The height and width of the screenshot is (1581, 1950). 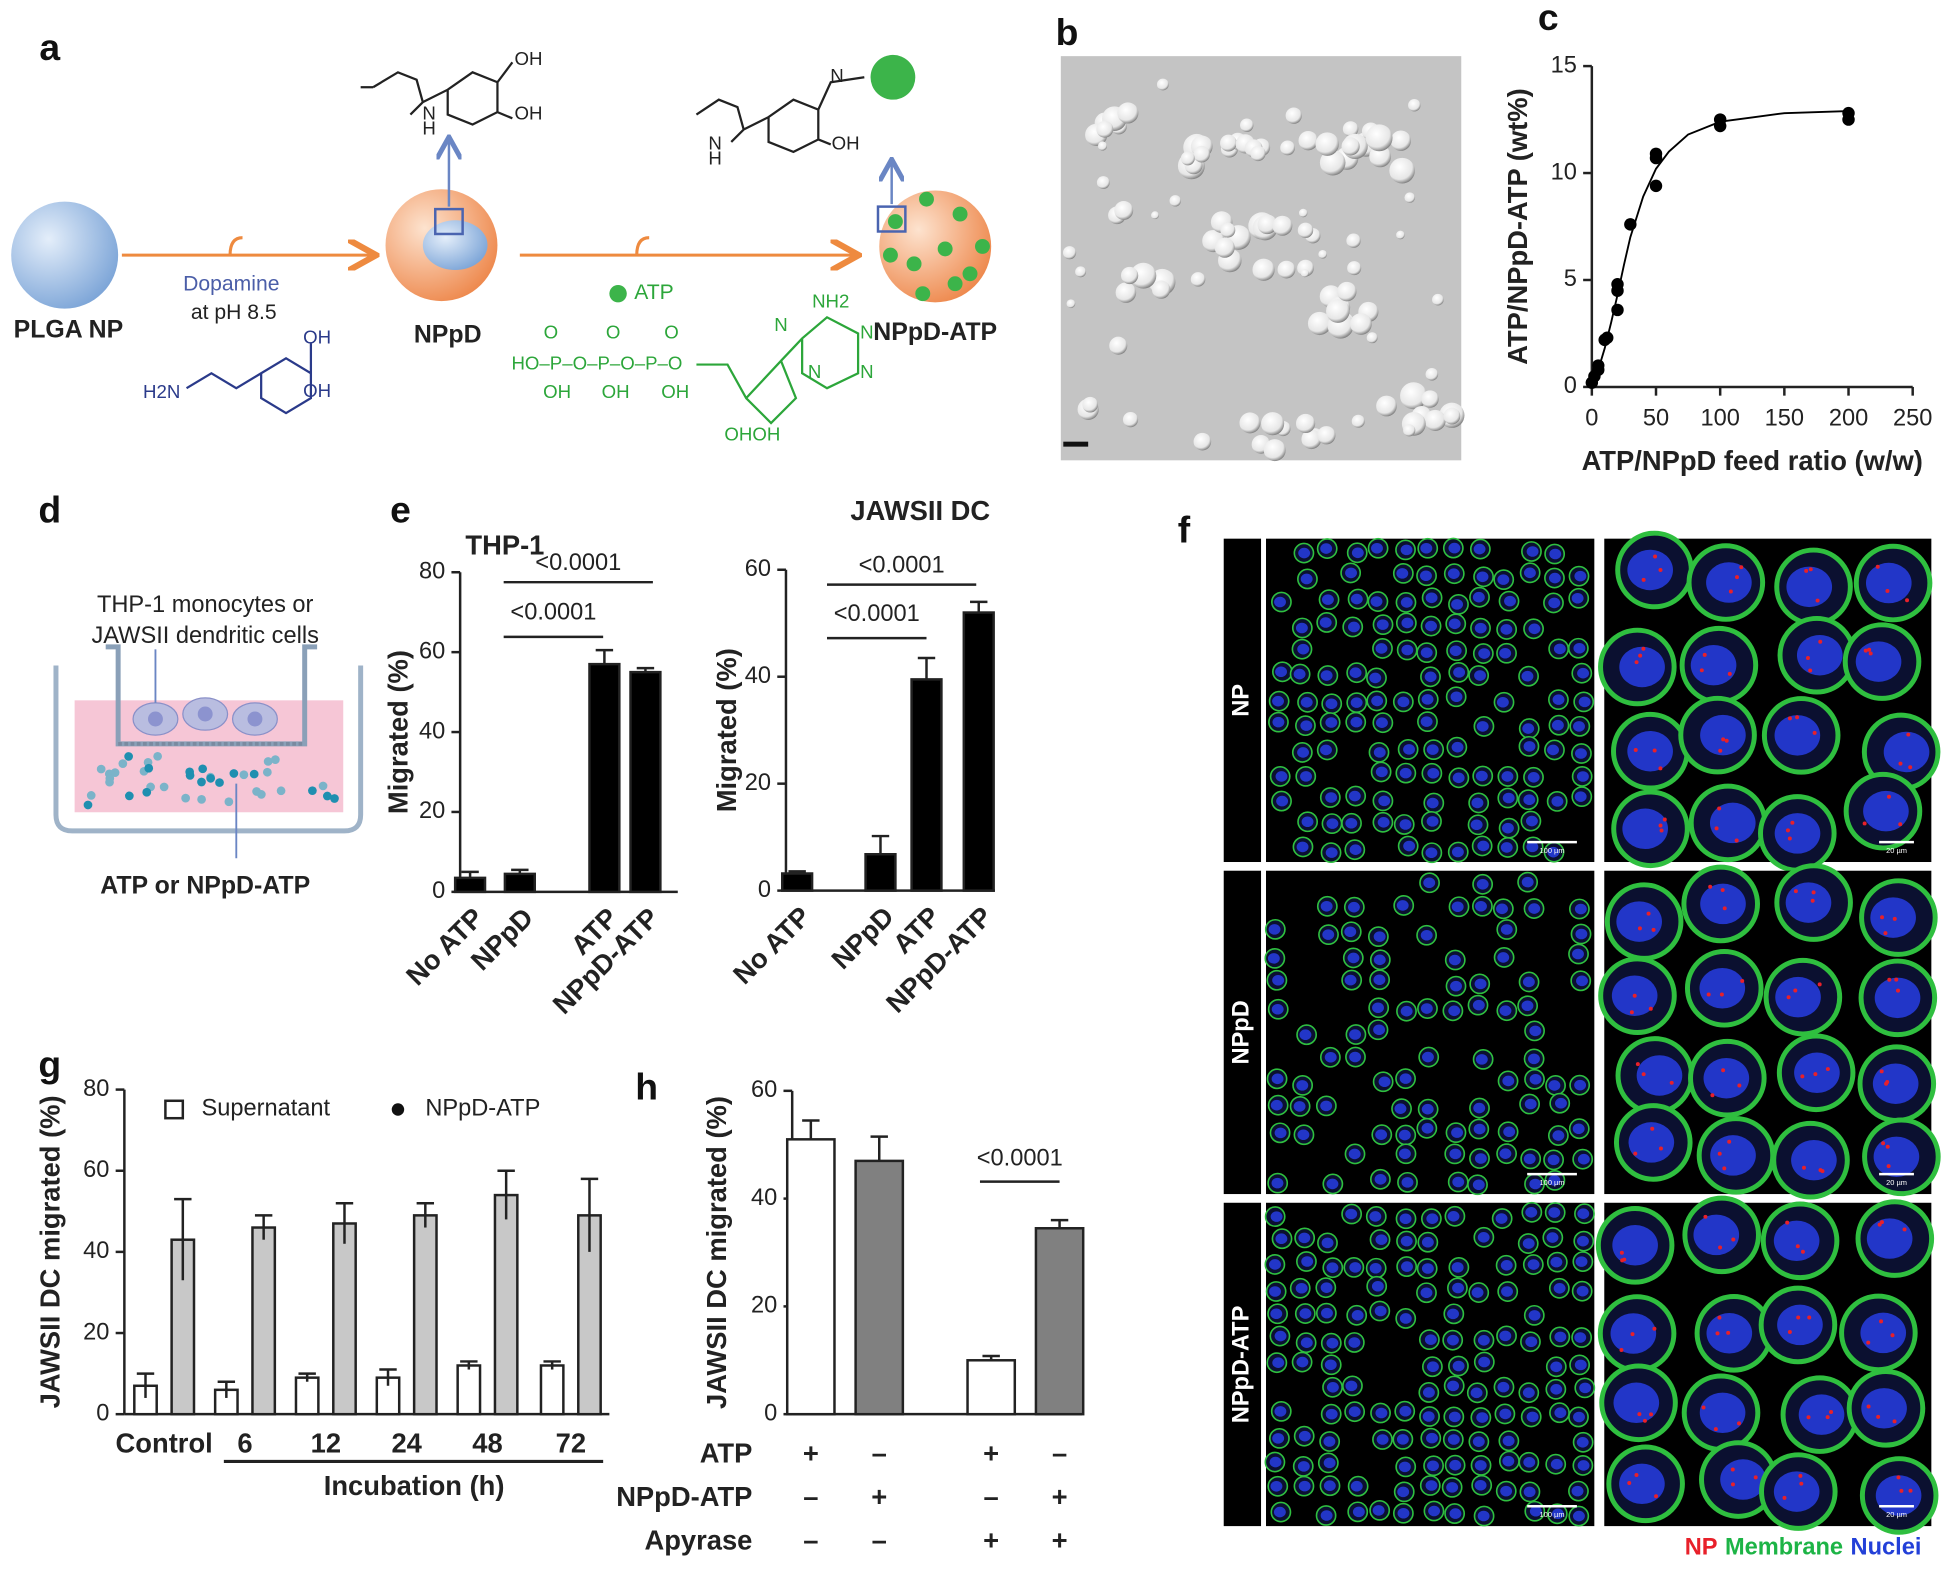 I want to click on hook, so click(x=642, y=246).